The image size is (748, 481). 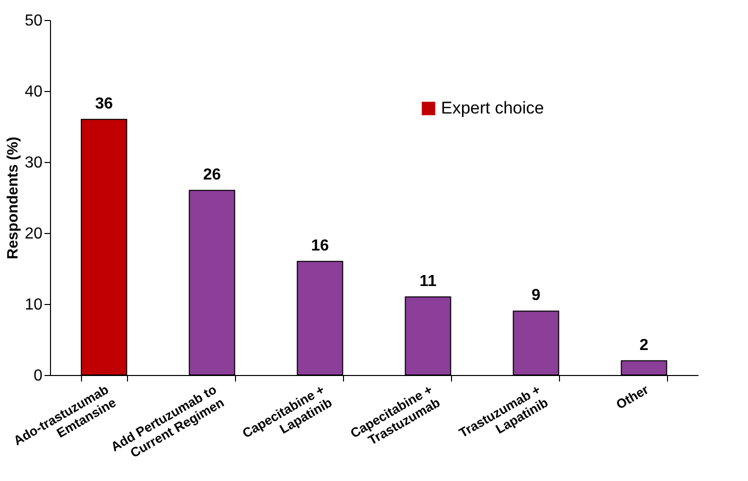 What do you see at coordinates (644, 345) in the screenshot?
I see `data-label: 2` at bounding box center [644, 345].